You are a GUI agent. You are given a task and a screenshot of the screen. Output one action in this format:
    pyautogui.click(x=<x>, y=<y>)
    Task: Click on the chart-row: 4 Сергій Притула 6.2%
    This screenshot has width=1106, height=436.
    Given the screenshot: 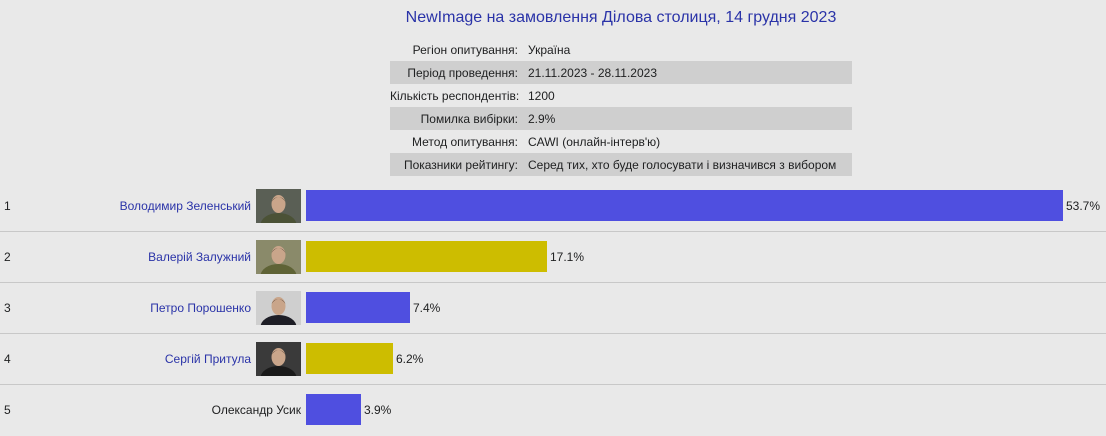 What is the action you would take?
    pyautogui.click(x=553, y=359)
    